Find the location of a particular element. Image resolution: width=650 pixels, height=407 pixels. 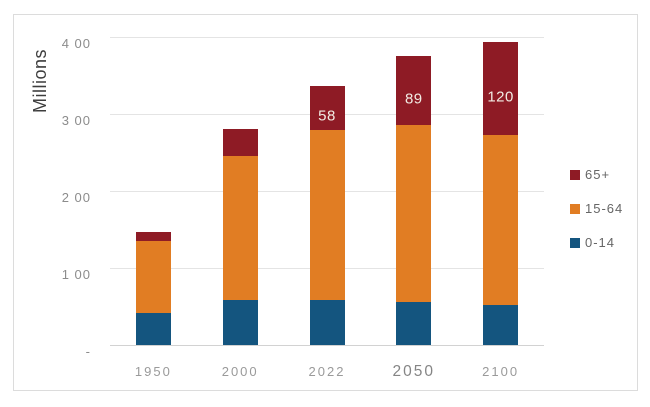

data-label: 89 is located at coordinates (413, 98).